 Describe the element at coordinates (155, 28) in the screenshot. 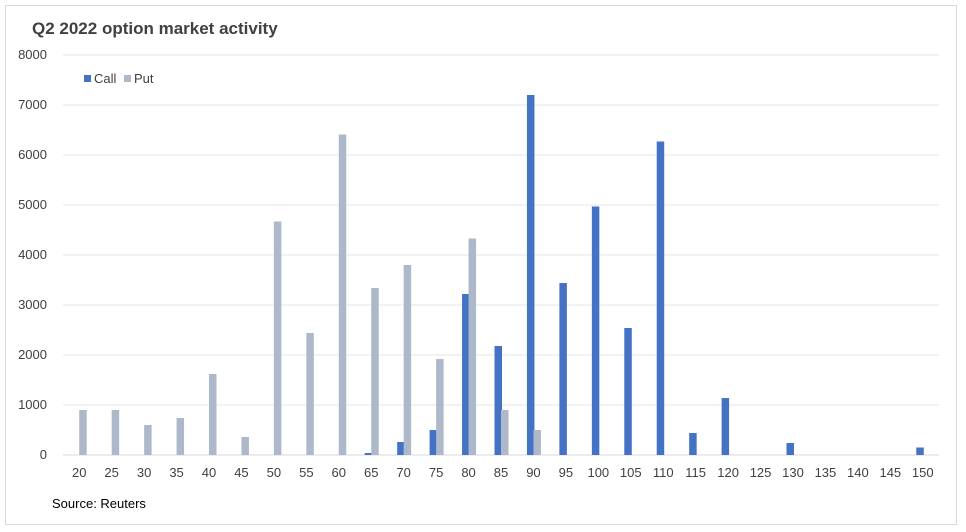

I see `chart-title: Q2 2022 option market activity` at that location.